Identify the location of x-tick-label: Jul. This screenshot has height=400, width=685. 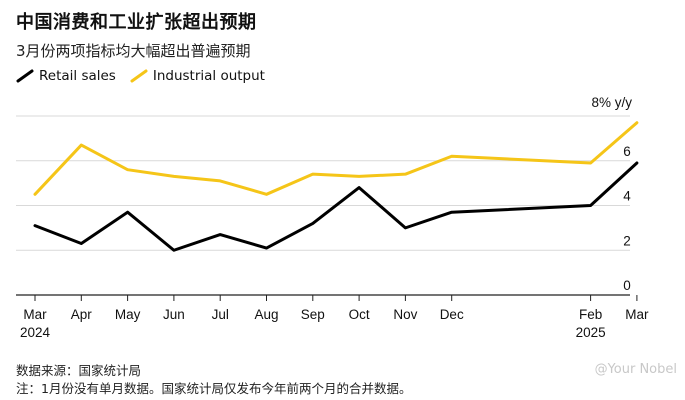
(220, 314).